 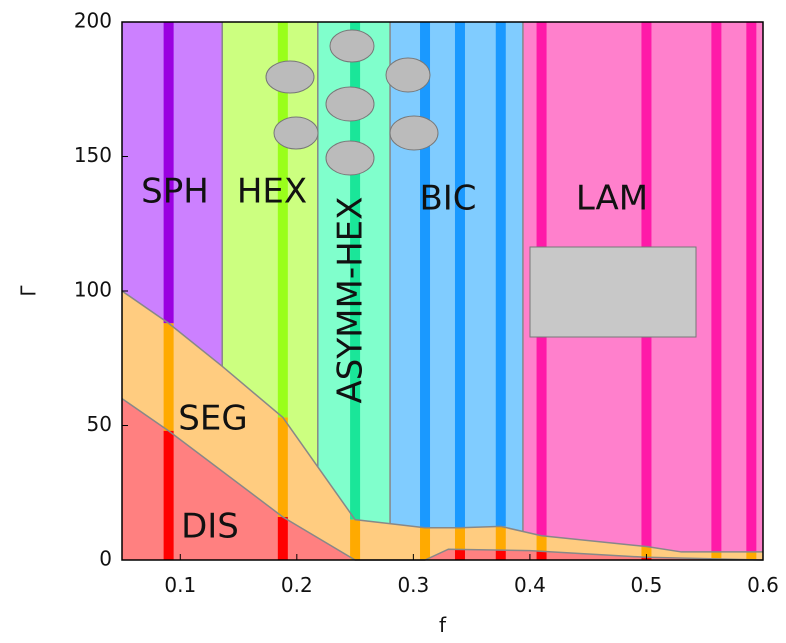 What do you see at coordinates (613, 292) in the screenshot?
I see `lamellae-image` at bounding box center [613, 292].